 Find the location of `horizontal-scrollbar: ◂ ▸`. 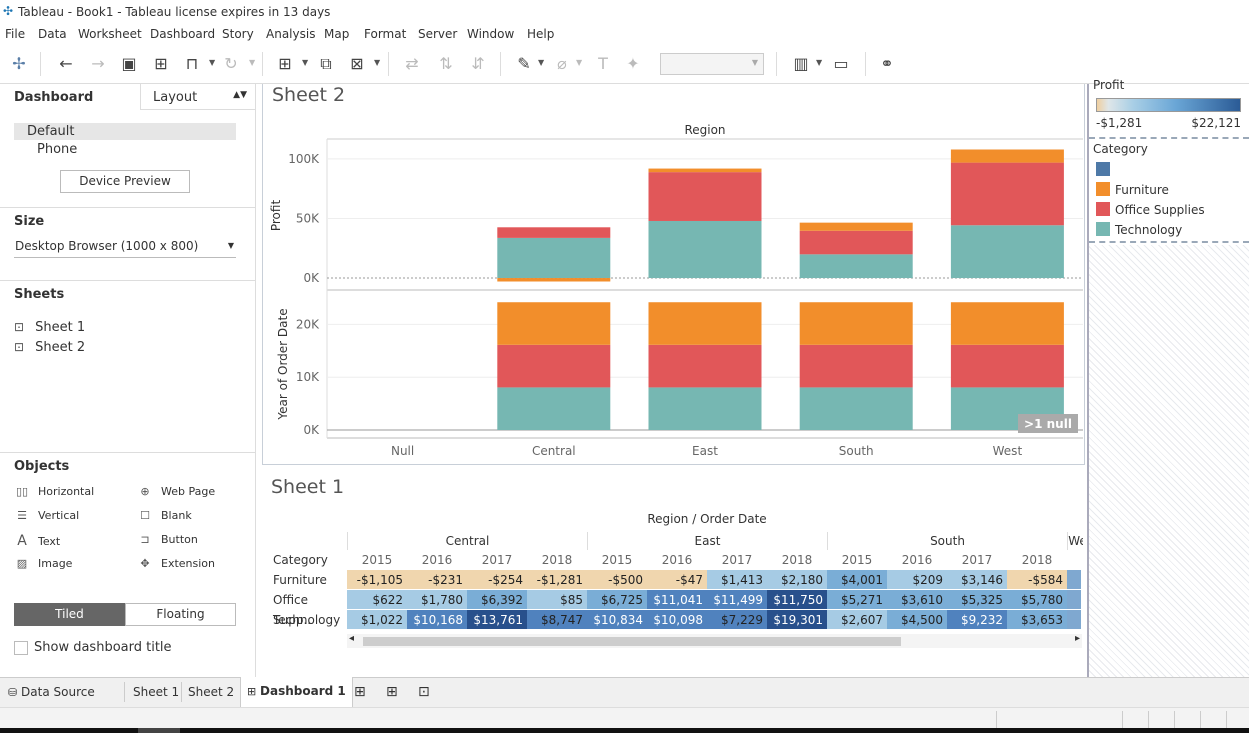

horizontal-scrollbar: ◂ ▸ is located at coordinates (714, 640).